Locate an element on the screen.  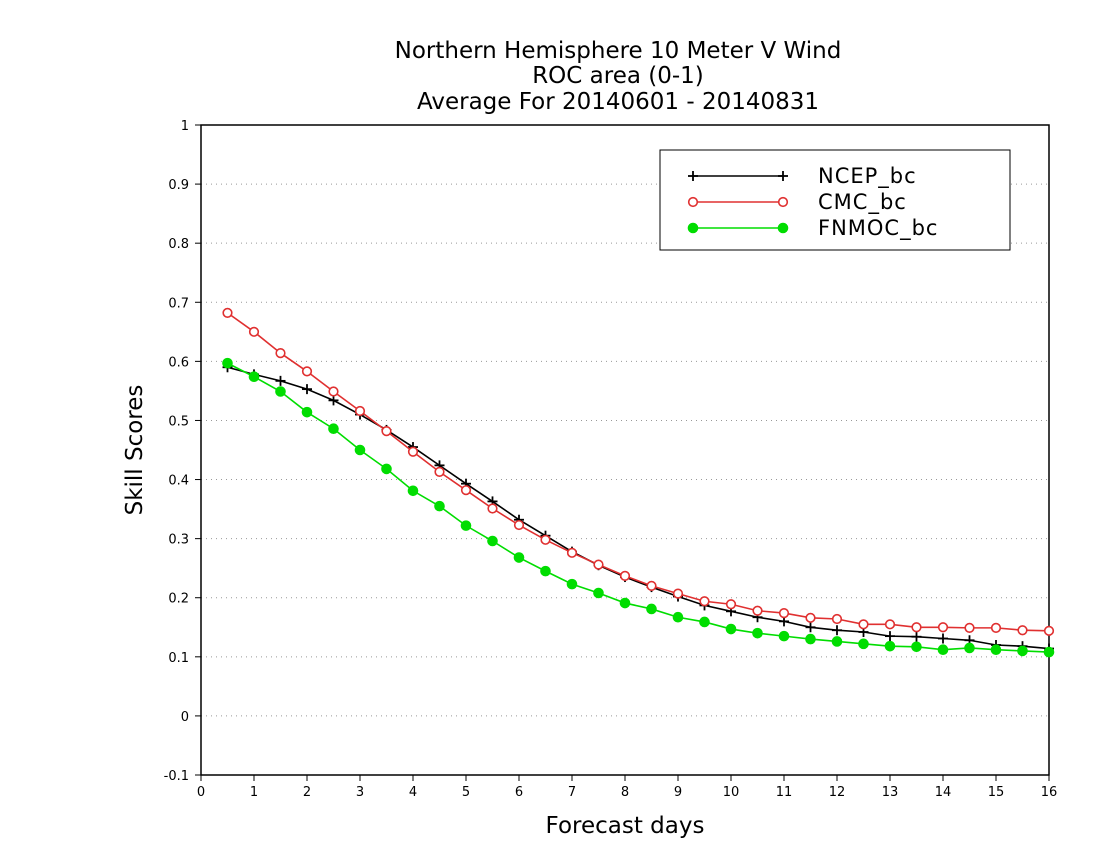
x-tick-label: 1 is located at coordinates (254, 792).